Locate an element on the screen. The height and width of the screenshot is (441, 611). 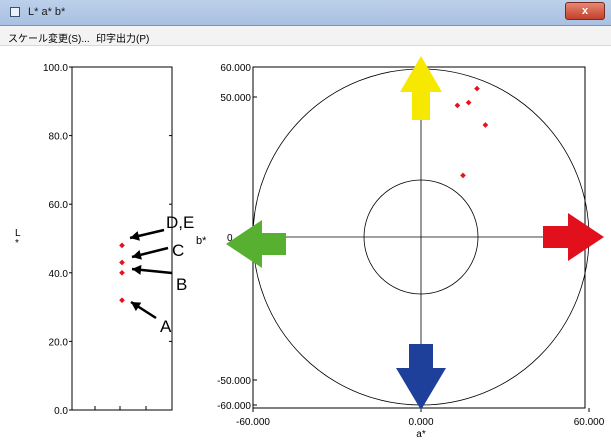
ab-y-tick-label: 50.000 is located at coordinates (235, 98).